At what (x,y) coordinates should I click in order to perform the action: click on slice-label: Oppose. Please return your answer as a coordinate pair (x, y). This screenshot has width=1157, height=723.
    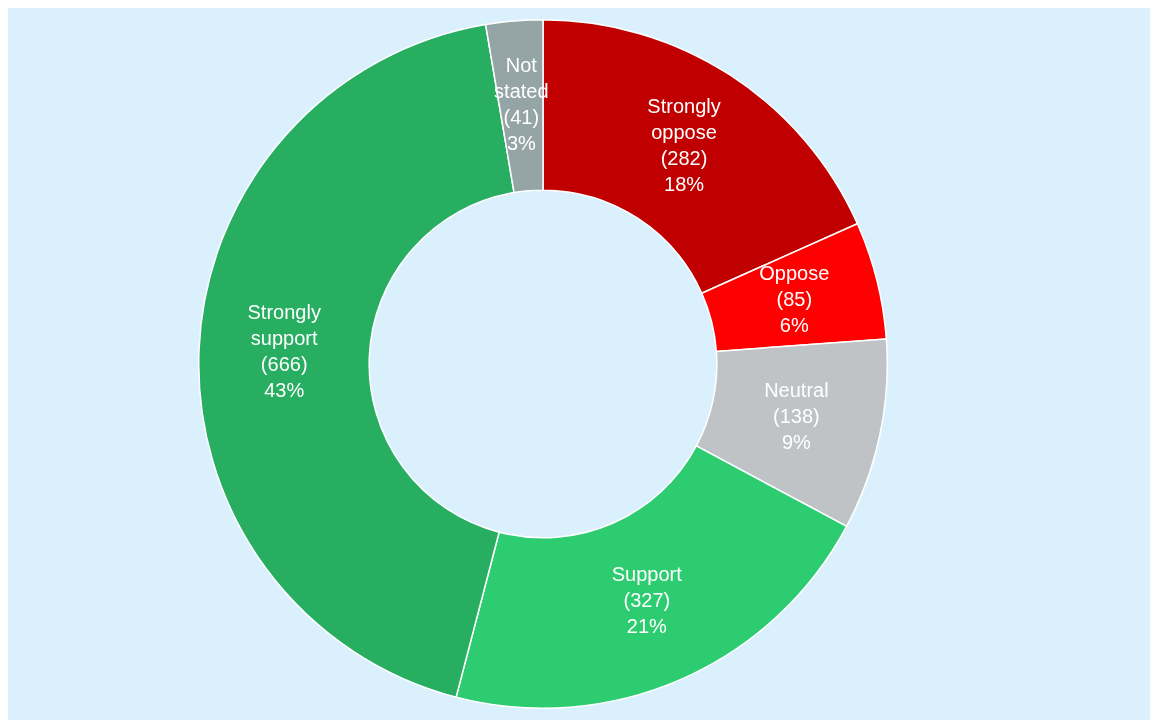
    Looking at the image, I should click on (794, 273).